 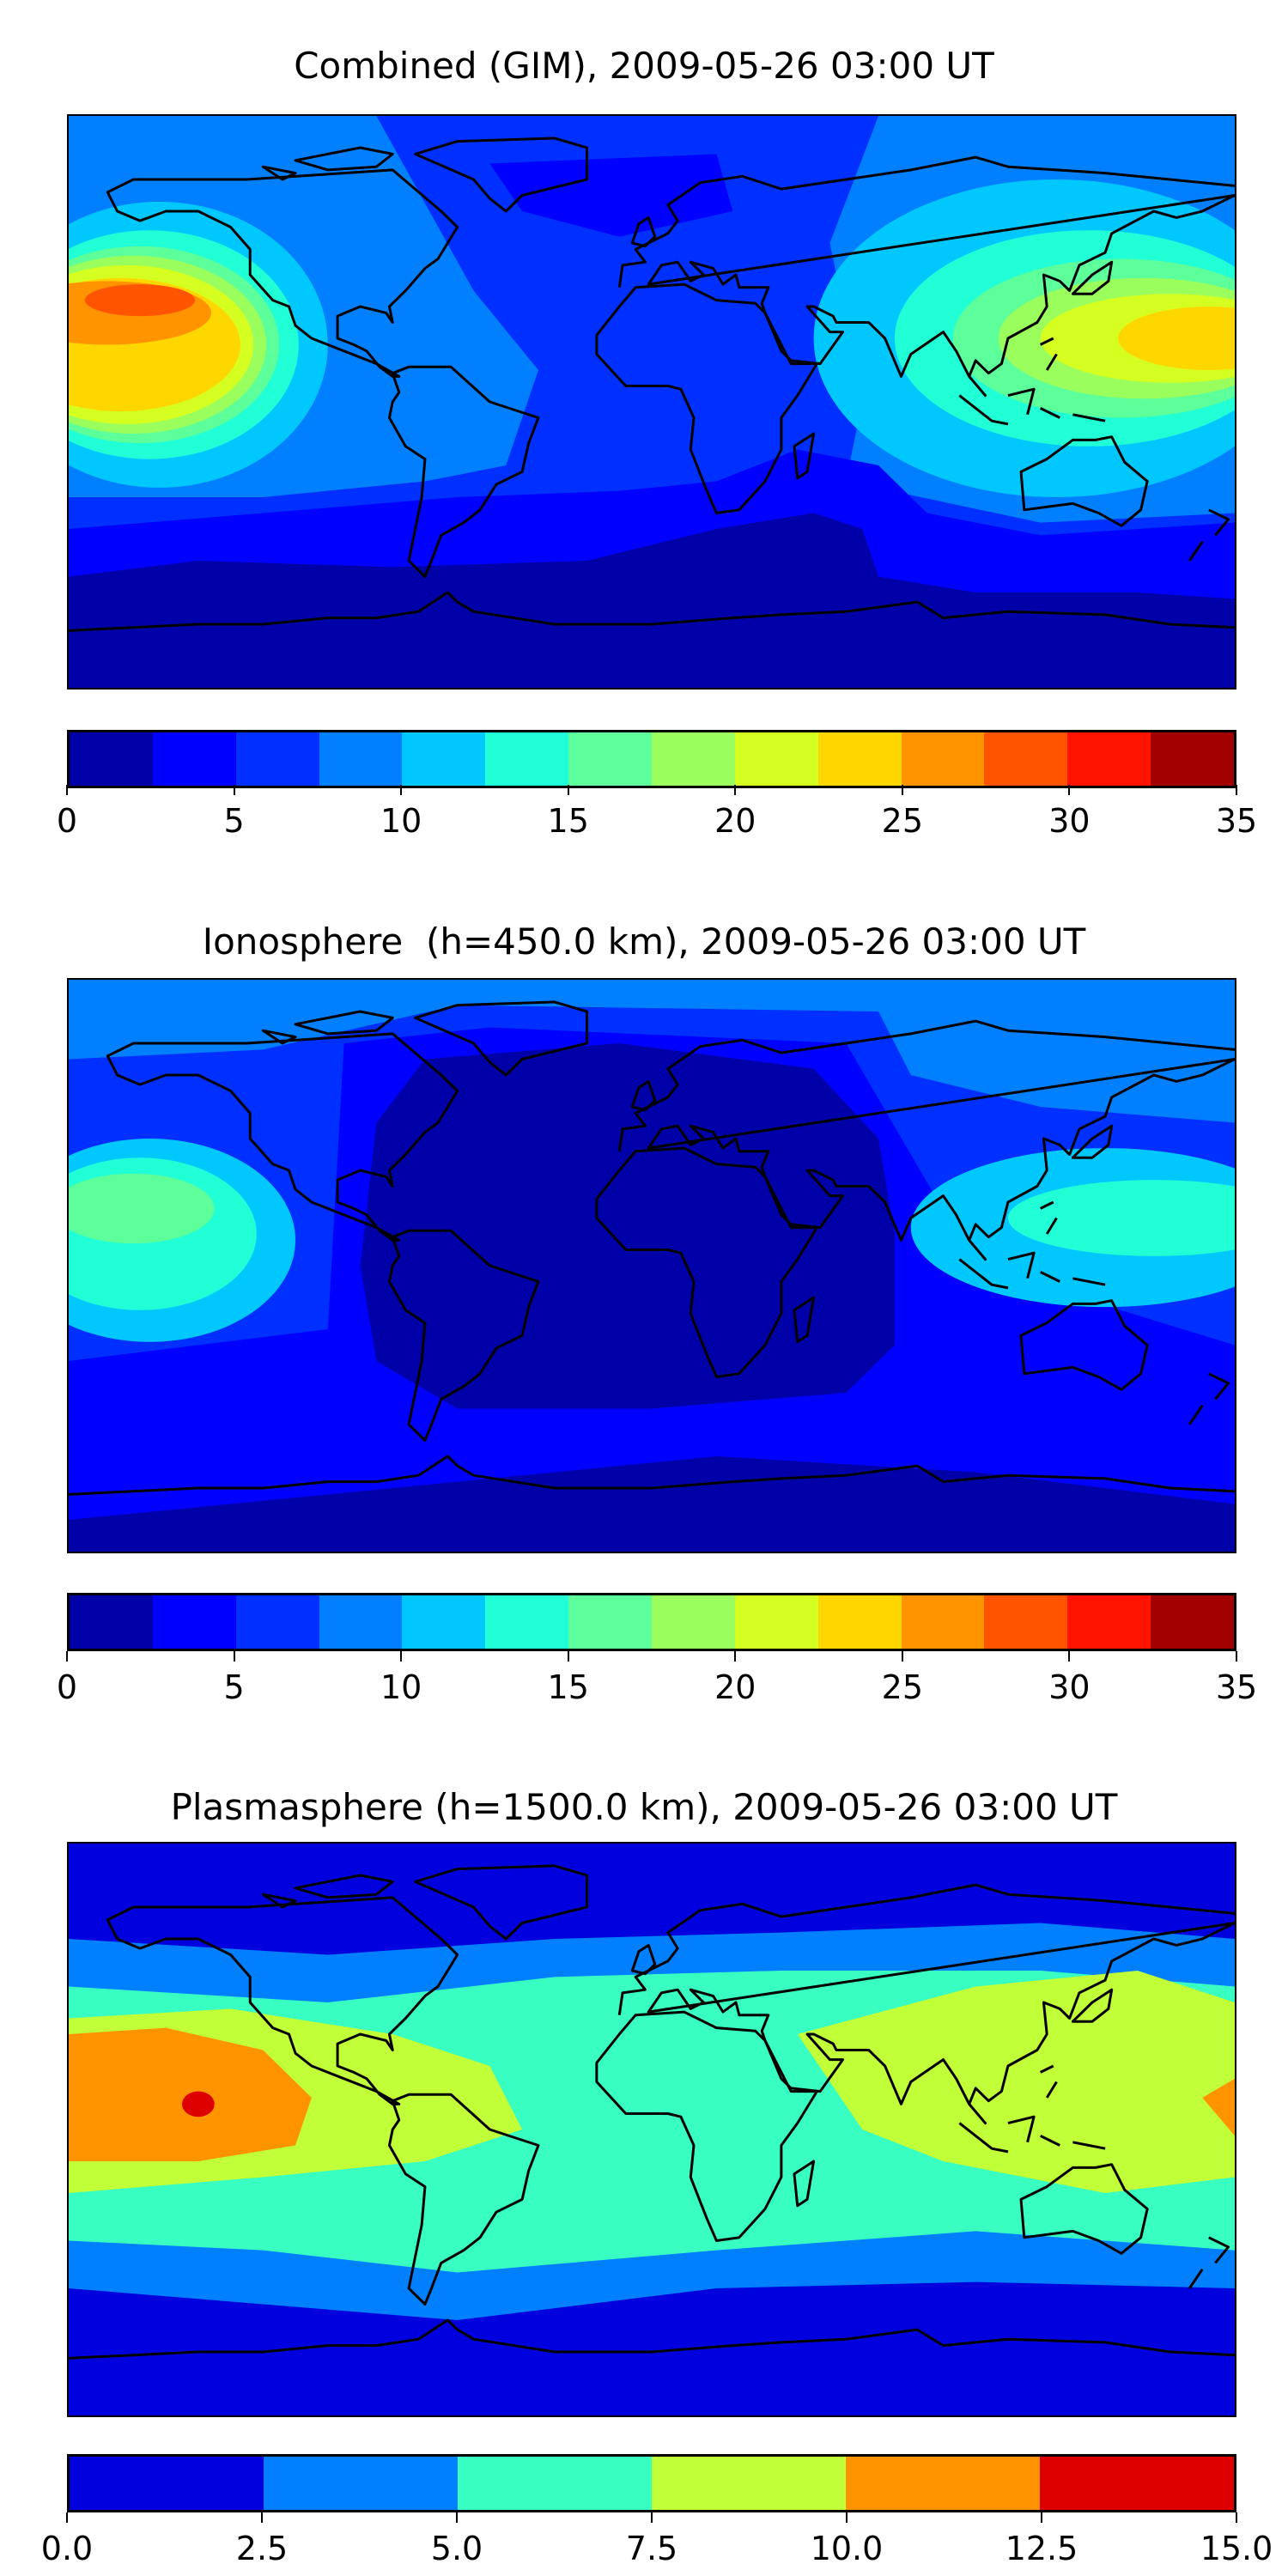 I want to click on colorbar-tick-label: 15.0, so click(x=1236, y=2548).